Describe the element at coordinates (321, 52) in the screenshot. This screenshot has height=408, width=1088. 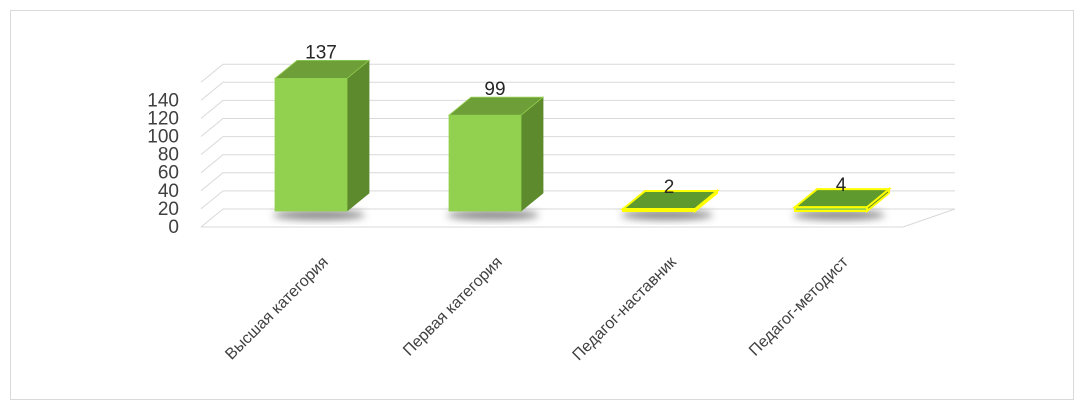
I see `data-label: 137` at that location.